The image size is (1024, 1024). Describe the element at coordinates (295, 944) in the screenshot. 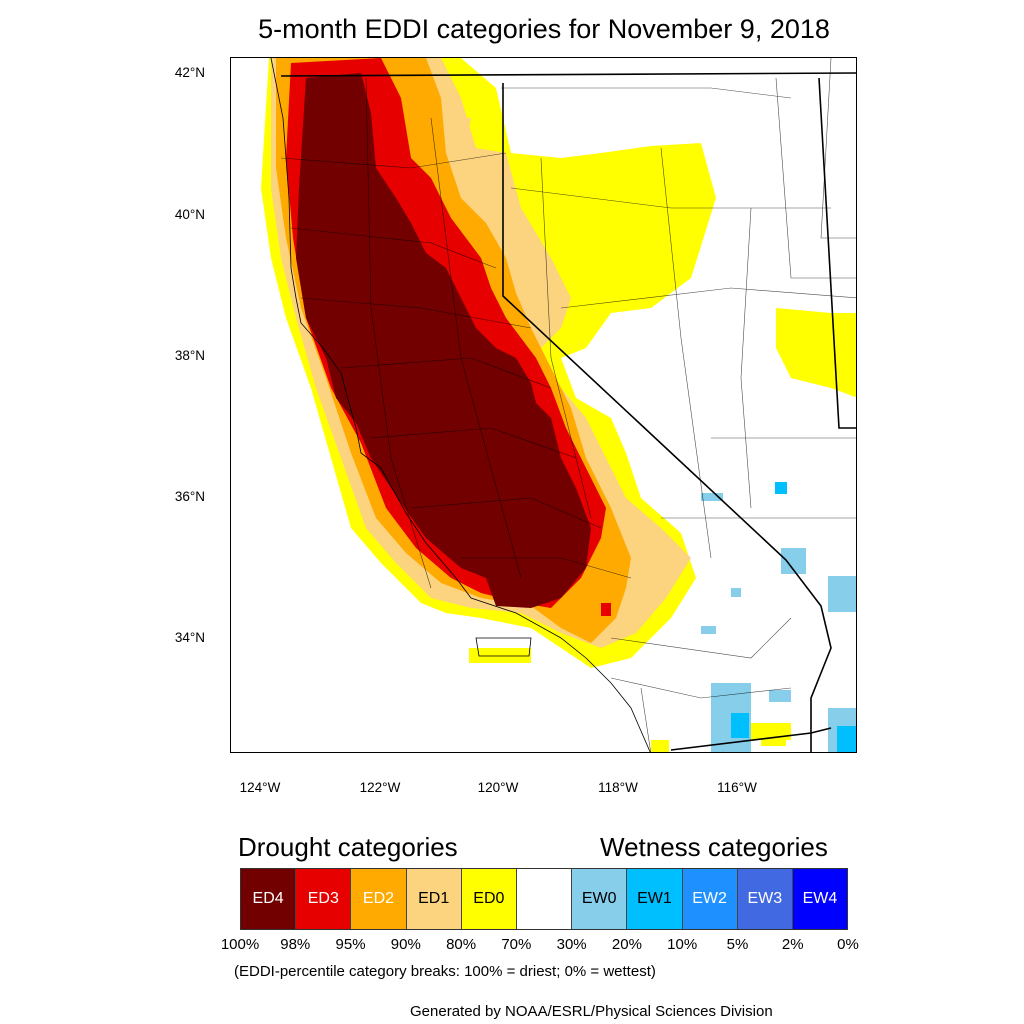

I see `break-label: 98%` at that location.